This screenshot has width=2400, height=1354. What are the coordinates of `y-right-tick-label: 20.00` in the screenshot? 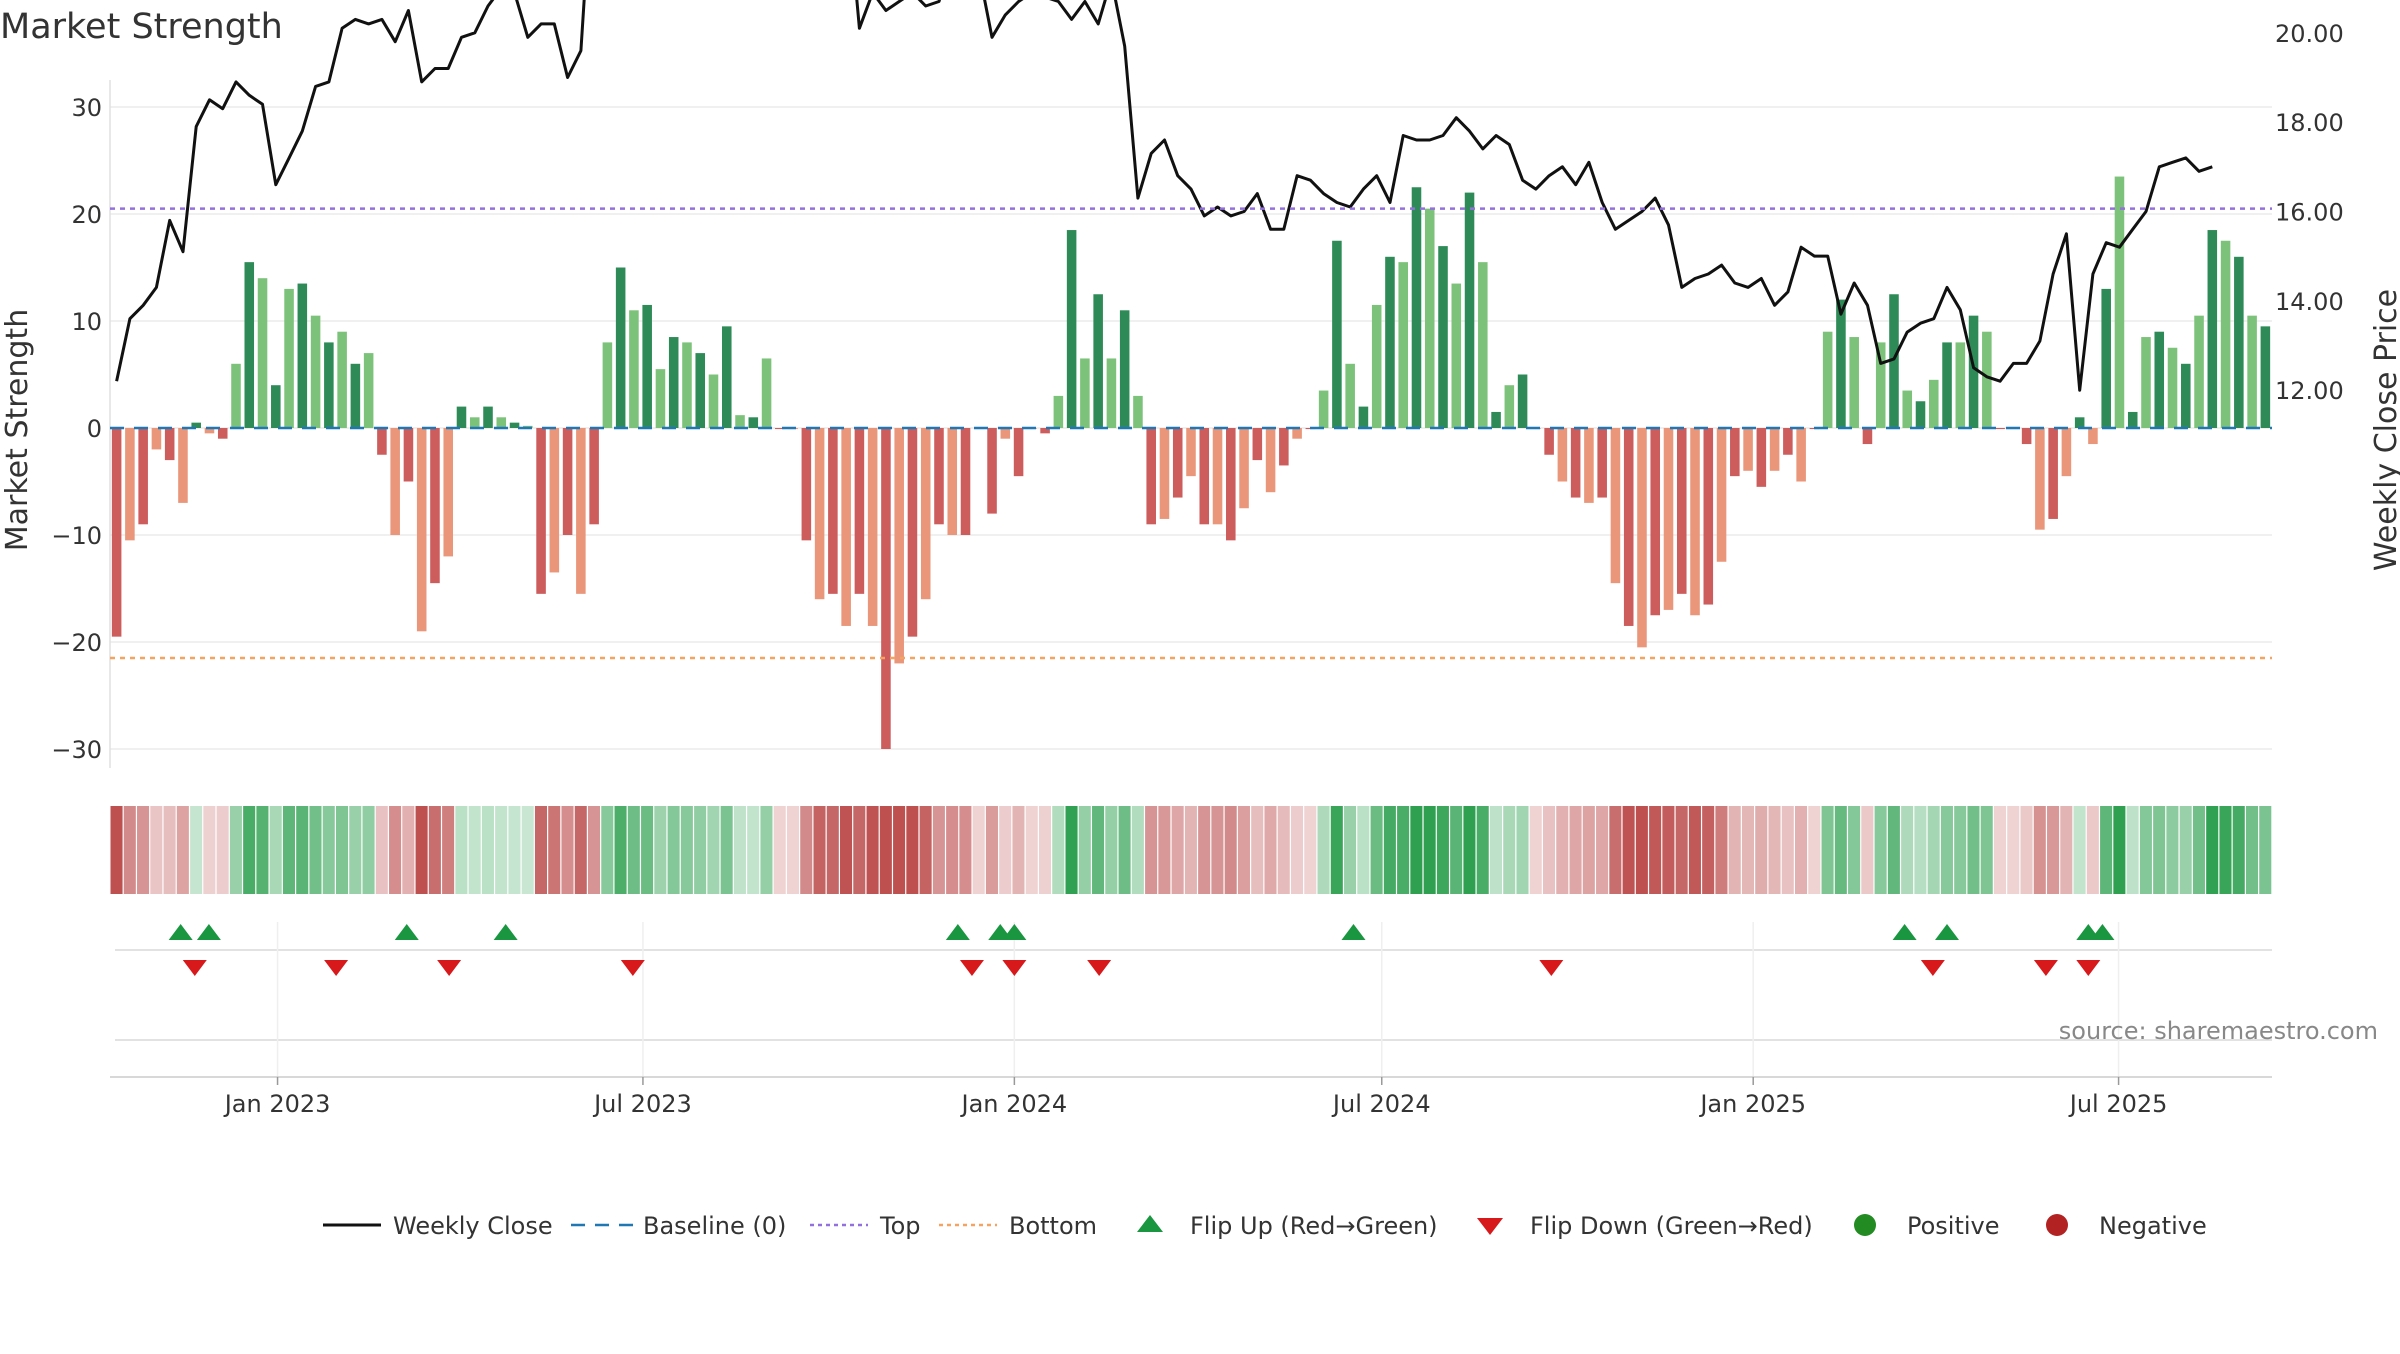 It's located at (2309, 34).